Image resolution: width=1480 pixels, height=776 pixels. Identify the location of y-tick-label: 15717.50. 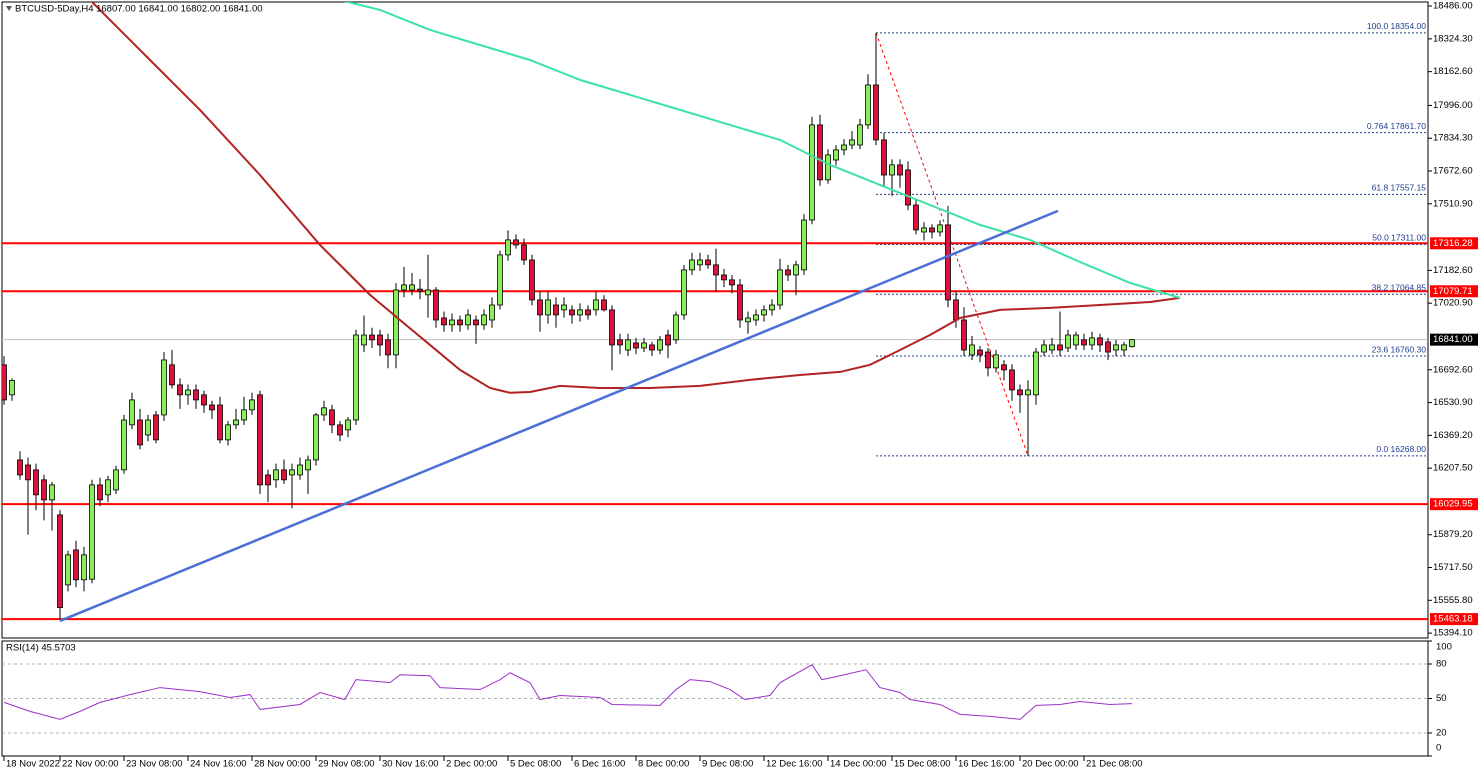
(1453, 567).